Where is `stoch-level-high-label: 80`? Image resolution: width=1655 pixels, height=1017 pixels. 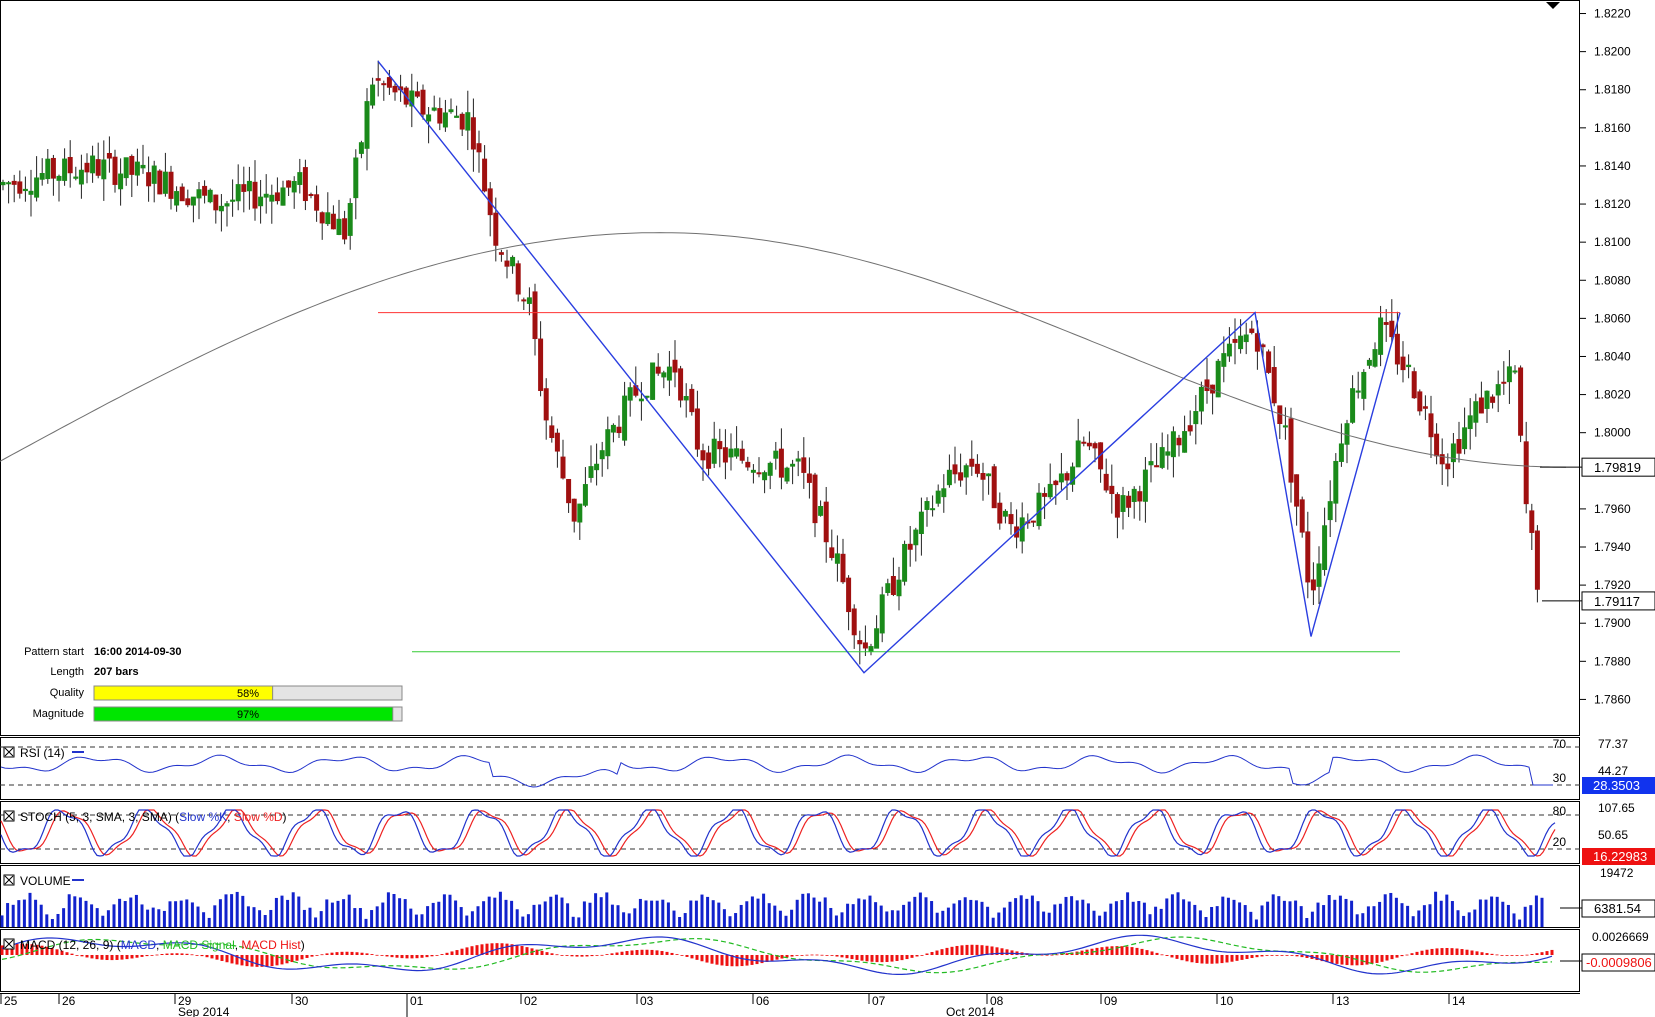 stoch-level-high-label: 80 is located at coordinates (1560, 811).